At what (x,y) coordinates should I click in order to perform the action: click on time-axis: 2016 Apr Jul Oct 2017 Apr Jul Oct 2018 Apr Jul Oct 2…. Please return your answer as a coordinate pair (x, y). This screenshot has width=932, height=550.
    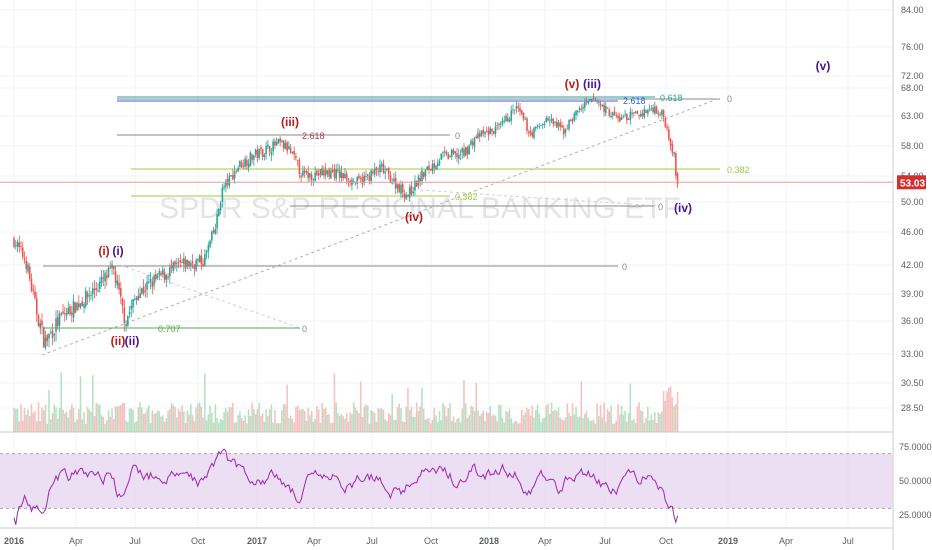
    Looking at the image, I should click on (446, 536).